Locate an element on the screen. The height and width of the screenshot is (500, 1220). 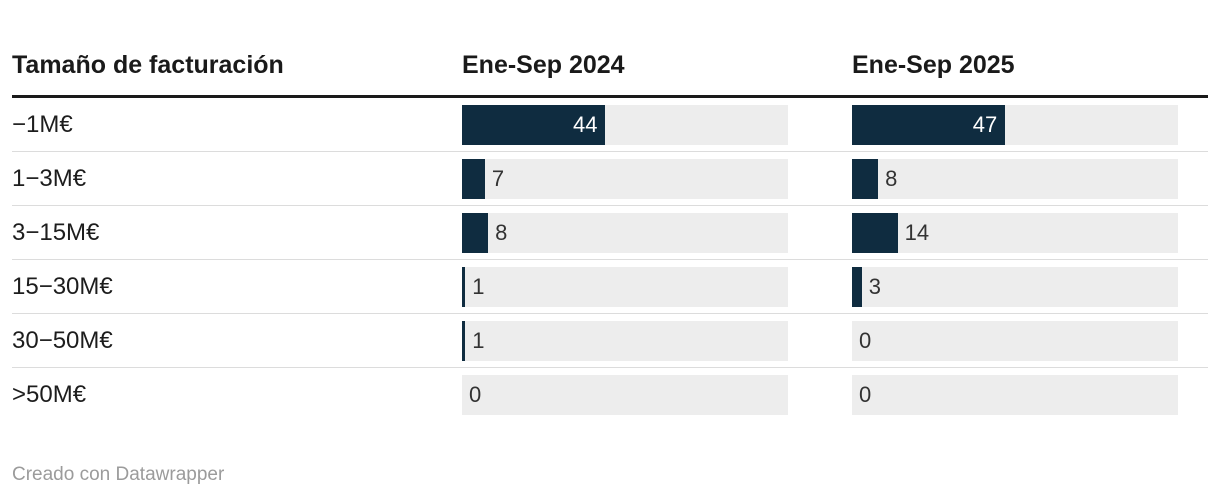
bar-cell: 44 is located at coordinates (657, 124).